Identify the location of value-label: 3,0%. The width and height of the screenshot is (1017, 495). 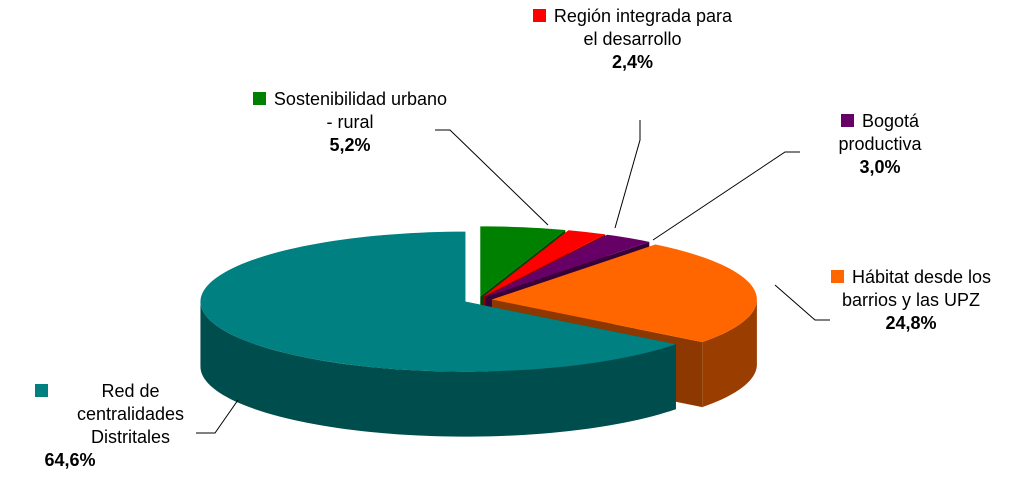
(880, 167).